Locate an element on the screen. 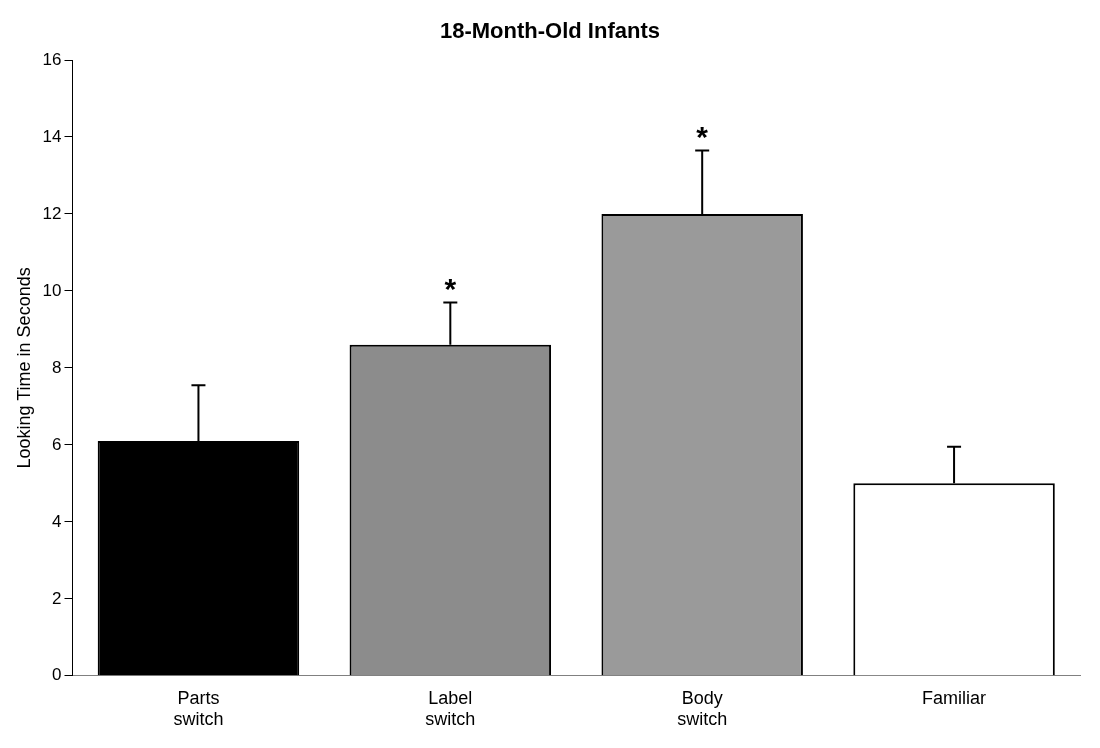 The width and height of the screenshot is (1100, 748). y-tick-label: 6 is located at coordinates (57, 444).